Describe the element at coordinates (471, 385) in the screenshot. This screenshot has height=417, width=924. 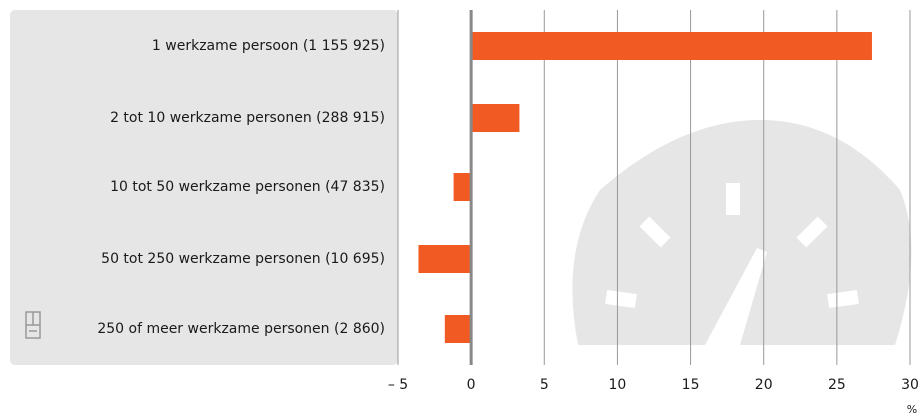
I see `x-tick-label: 0` at that location.